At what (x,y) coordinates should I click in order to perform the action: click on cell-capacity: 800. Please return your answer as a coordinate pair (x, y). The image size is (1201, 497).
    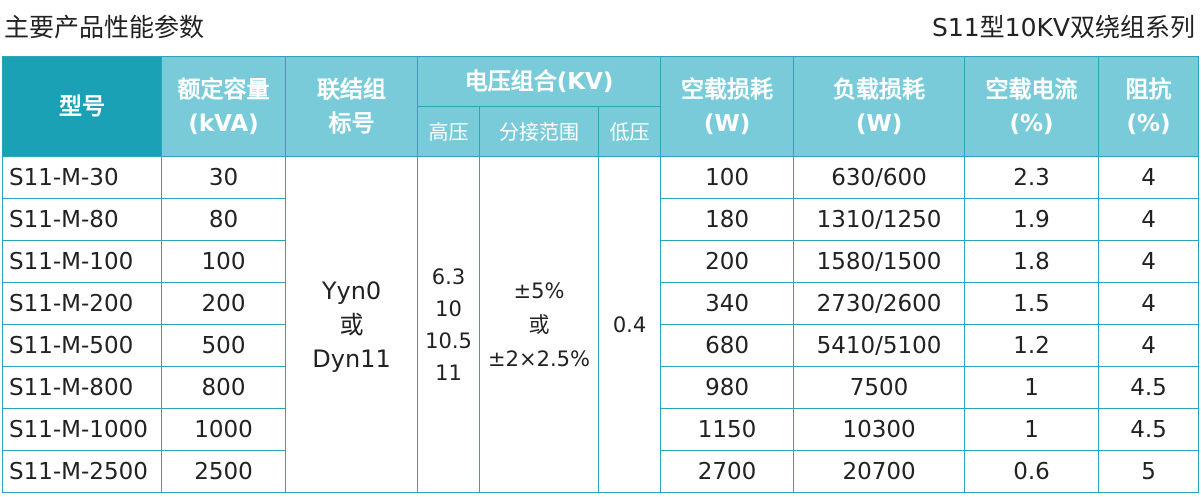
    Looking at the image, I should click on (223, 387).